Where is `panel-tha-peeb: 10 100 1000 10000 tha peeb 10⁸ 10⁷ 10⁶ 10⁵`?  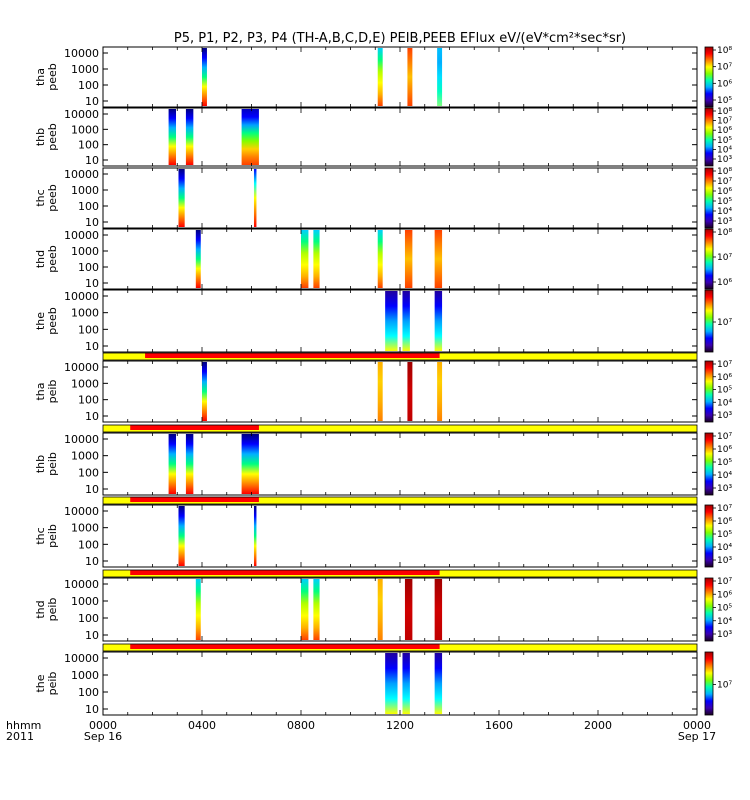
panel-tha-peeb: 10 100 1000 10000 tha peeb 10⁸ 10⁷ 10⁶ 10⁵ is located at coordinates (383, 77).